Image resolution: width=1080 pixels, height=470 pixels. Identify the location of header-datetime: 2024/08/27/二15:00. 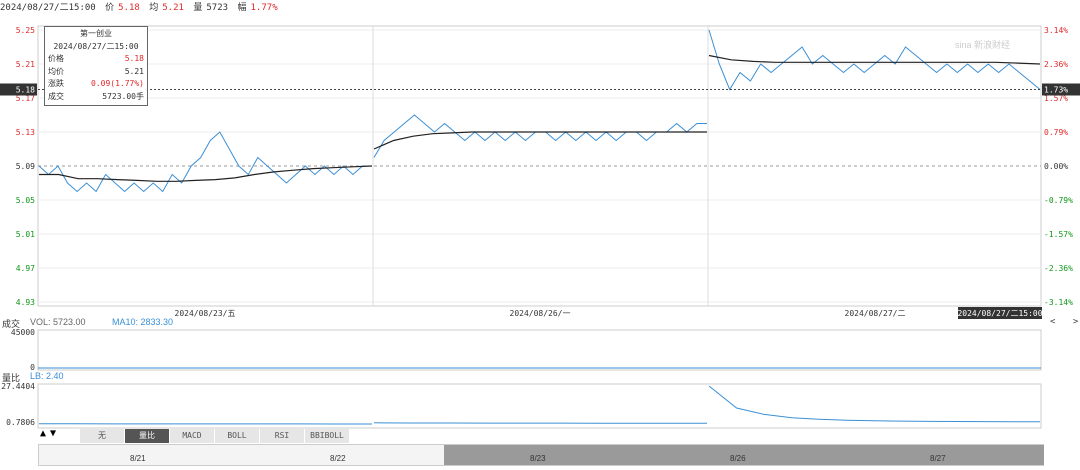
(48, 8).